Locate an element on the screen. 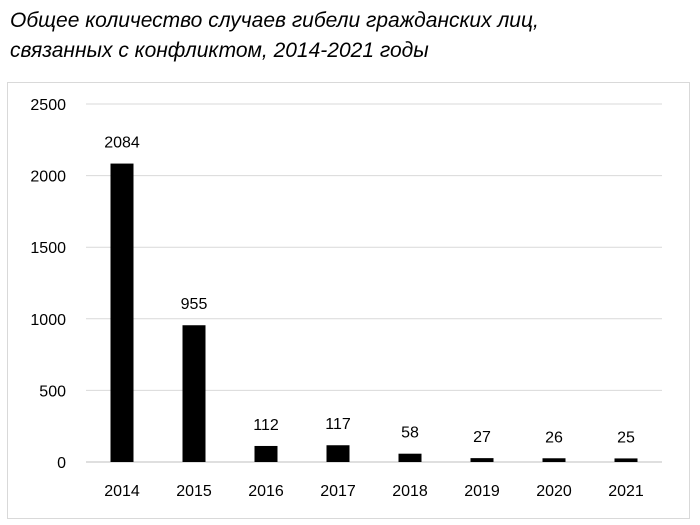 This screenshot has width=700, height=525. bar-2016 is located at coordinates (266, 453).